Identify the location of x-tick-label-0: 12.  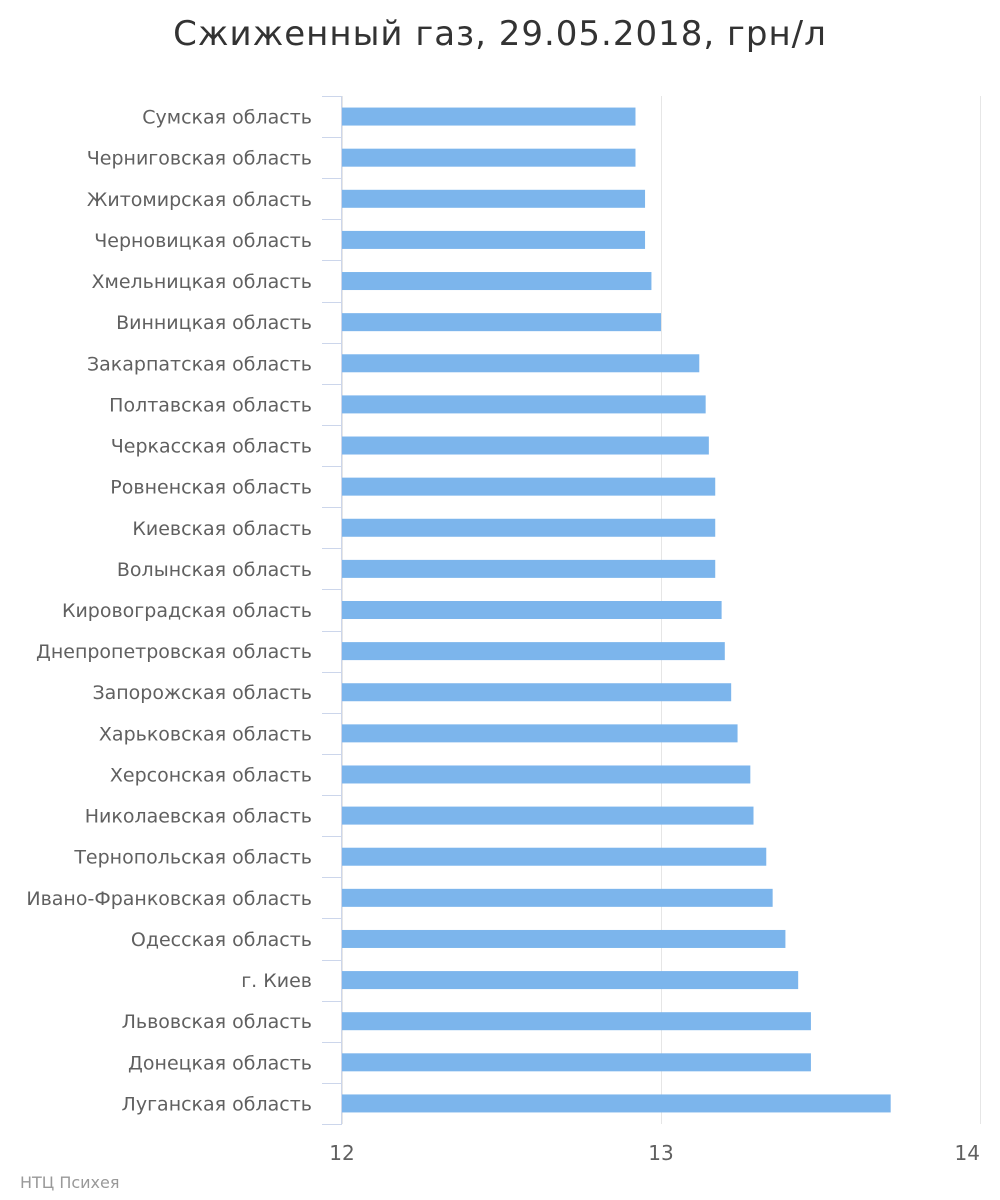
(341, 1153).